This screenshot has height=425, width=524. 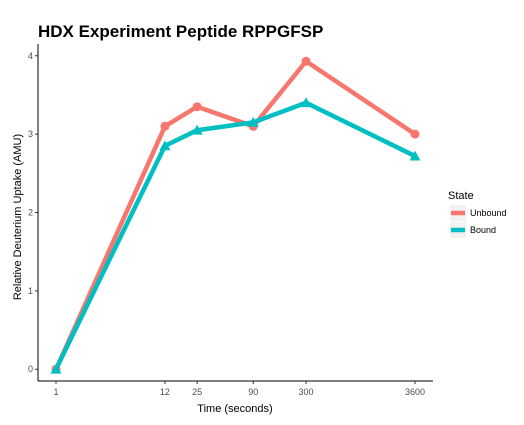 What do you see at coordinates (483, 230) in the screenshot?
I see `legend-label-bound: Bound` at bounding box center [483, 230].